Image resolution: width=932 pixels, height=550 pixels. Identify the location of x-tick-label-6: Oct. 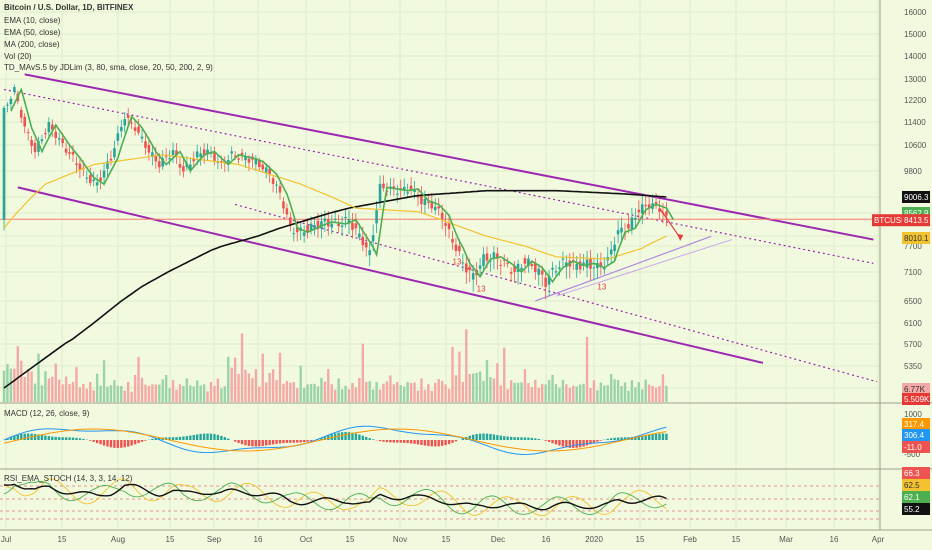
(306, 539).